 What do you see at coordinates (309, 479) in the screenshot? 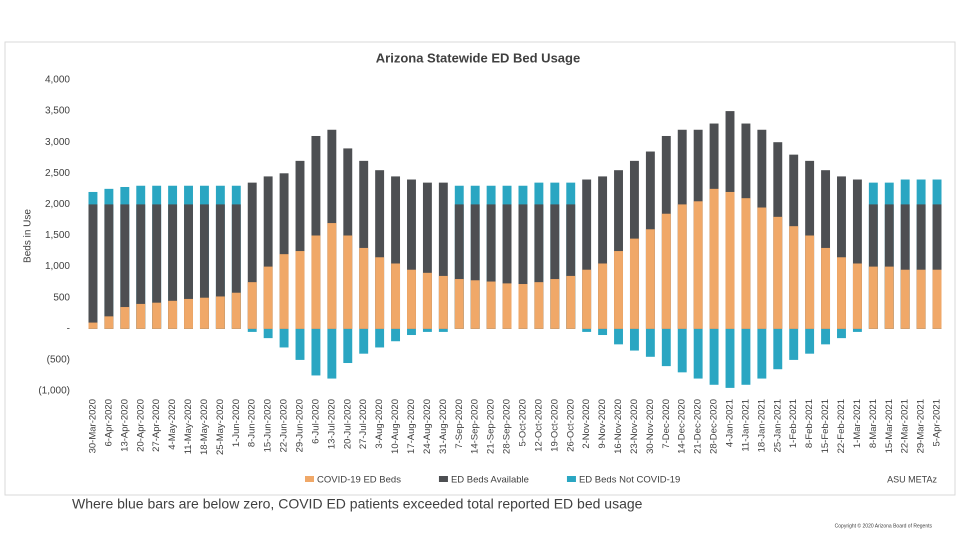
I see `legend-swatch` at bounding box center [309, 479].